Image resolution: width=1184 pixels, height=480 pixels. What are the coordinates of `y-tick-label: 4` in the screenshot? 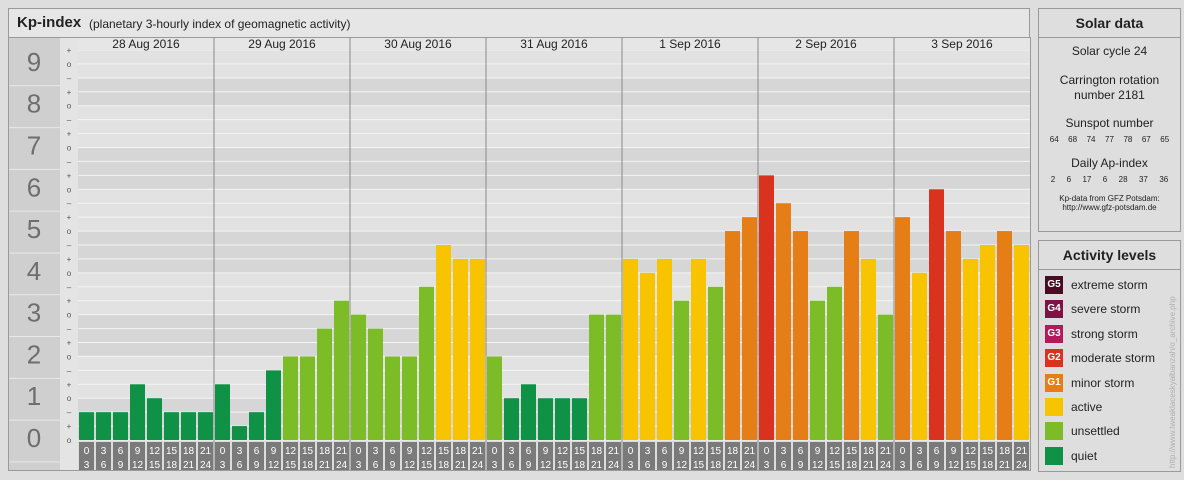 It's located at (34, 271).